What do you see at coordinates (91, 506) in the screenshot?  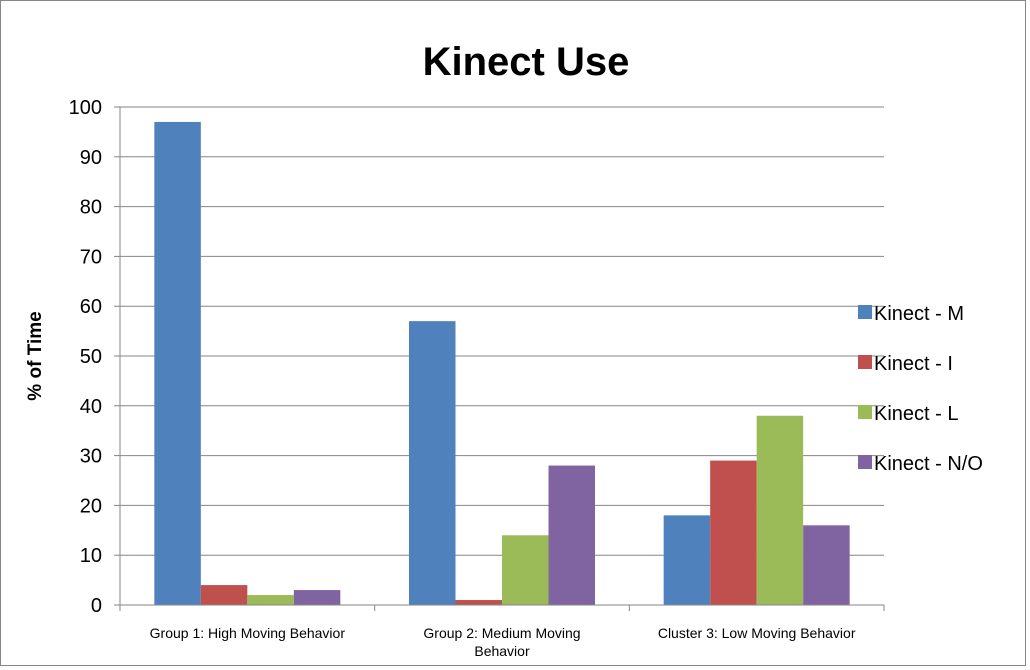 I see `y-tick-label: 20` at bounding box center [91, 506].